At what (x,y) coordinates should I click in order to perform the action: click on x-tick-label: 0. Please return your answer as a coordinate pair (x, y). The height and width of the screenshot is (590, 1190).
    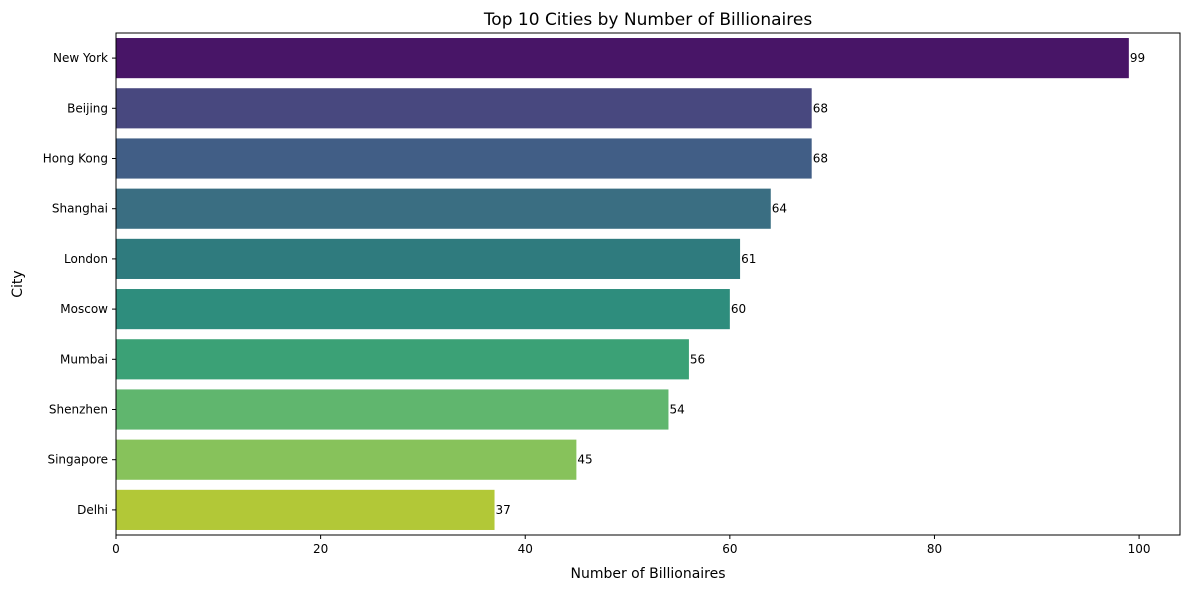
    Looking at the image, I should click on (116, 549).